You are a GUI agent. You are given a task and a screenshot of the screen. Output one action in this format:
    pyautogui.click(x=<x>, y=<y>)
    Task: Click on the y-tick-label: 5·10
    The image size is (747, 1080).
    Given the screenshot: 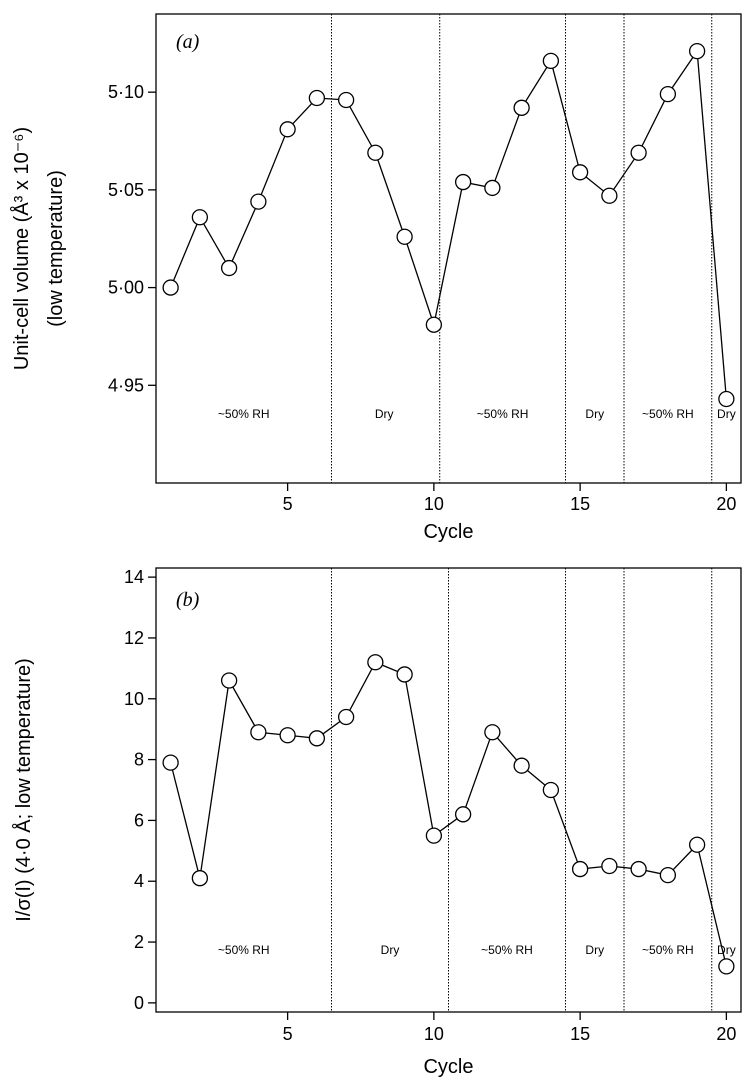 What is the action you would take?
    pyautogui.click(x=126, y=92)
    